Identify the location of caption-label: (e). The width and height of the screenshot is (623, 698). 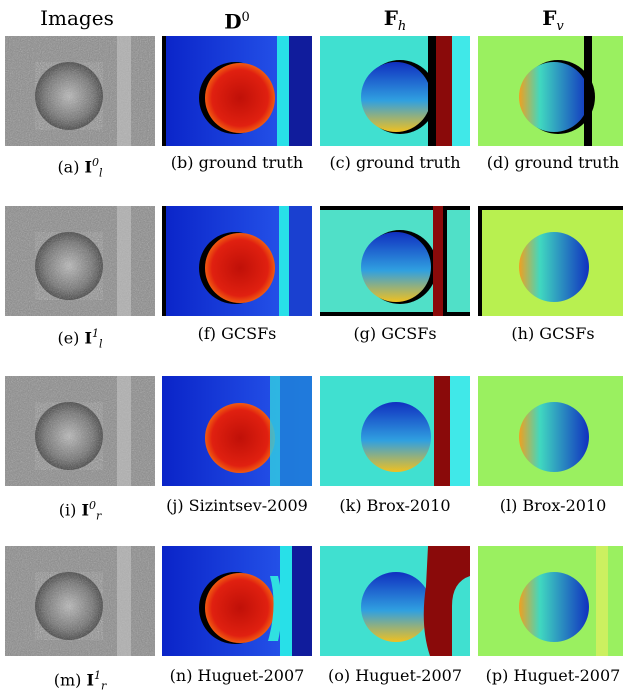
(71, 338).